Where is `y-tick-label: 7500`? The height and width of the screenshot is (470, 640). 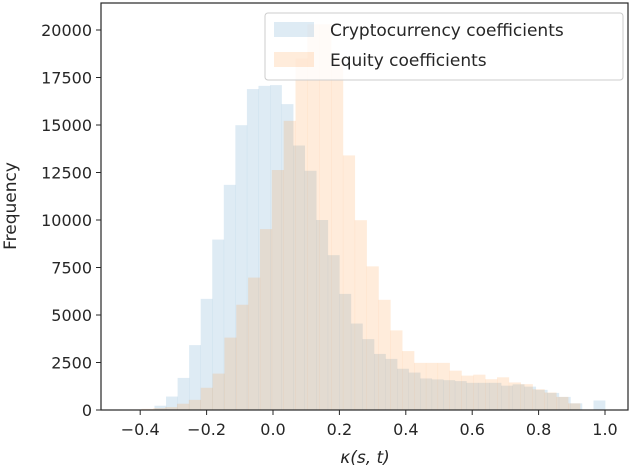 y-tick-label: 7500 is located at coordinates (71, 268).